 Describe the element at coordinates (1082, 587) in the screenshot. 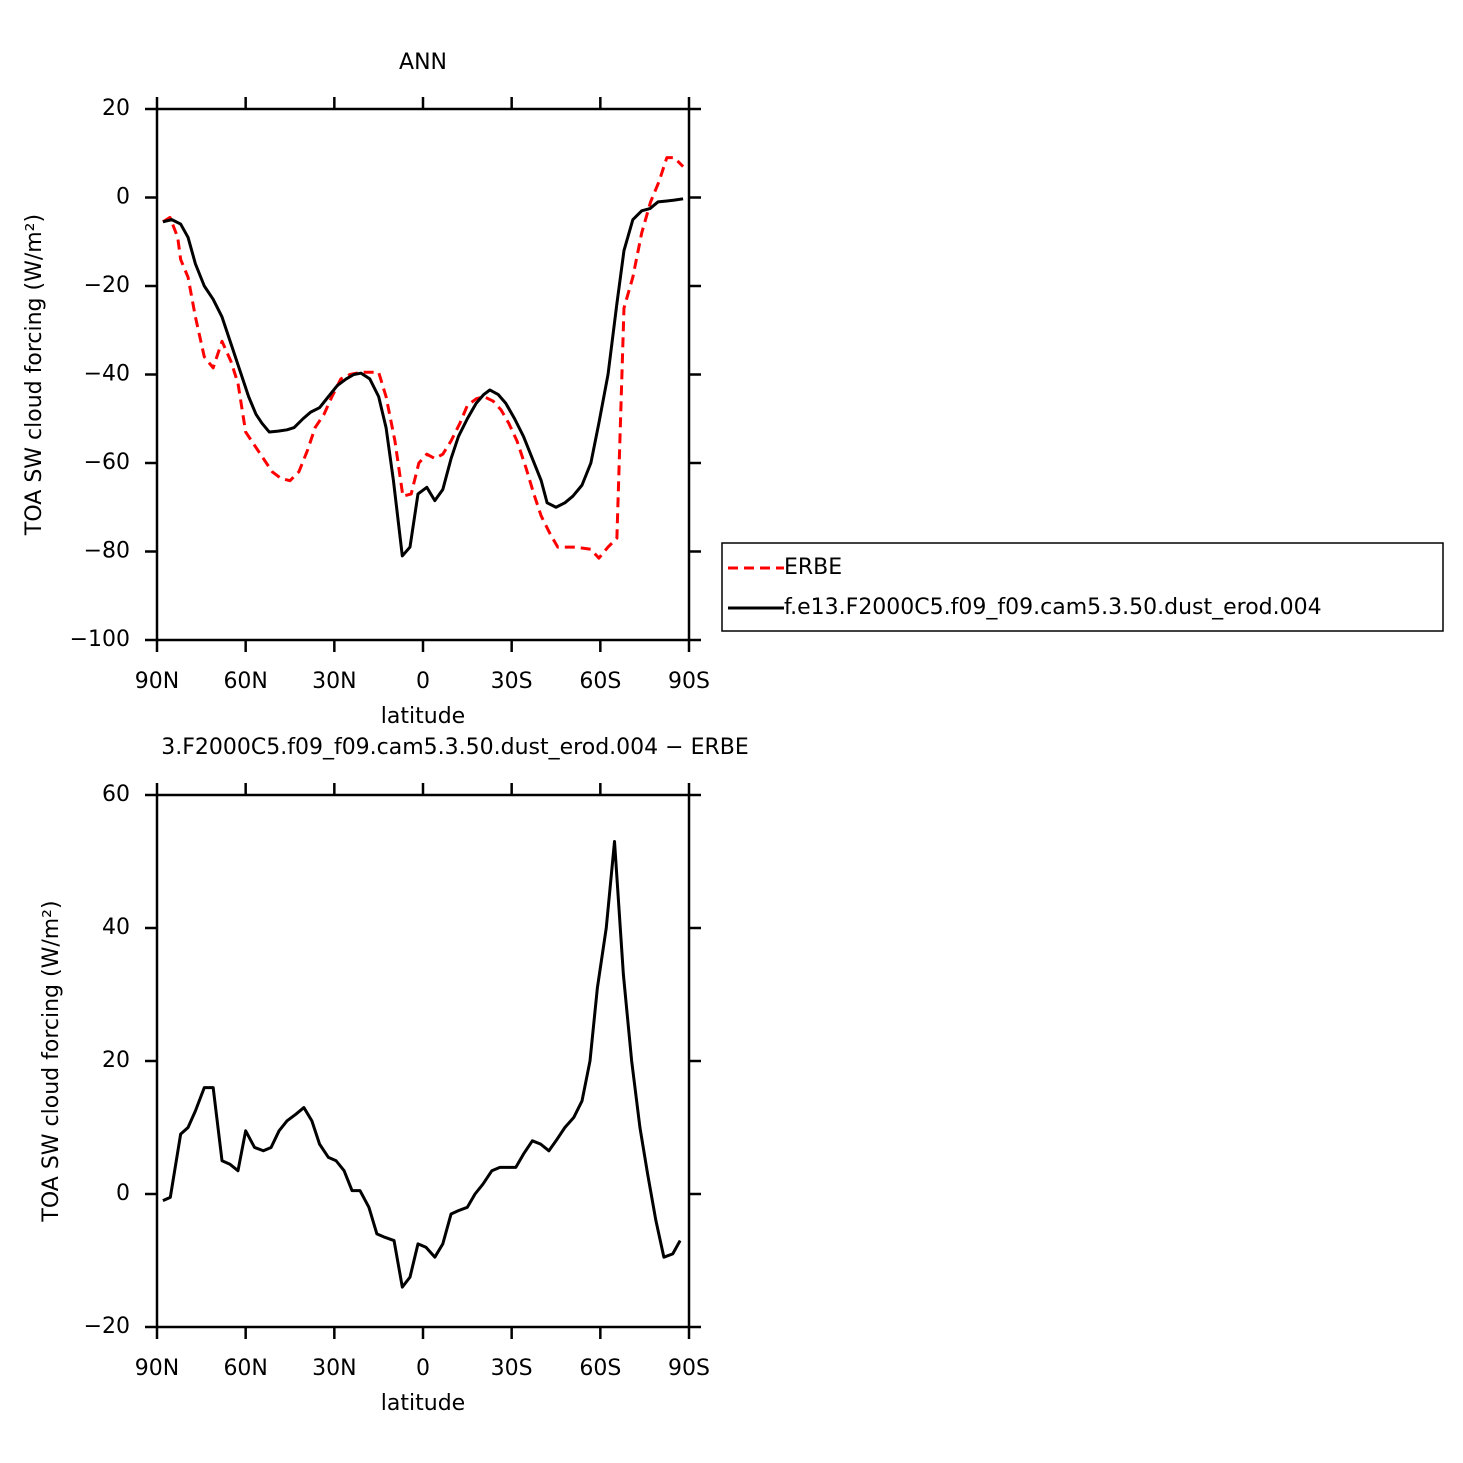

I see `legend-box` at that location.